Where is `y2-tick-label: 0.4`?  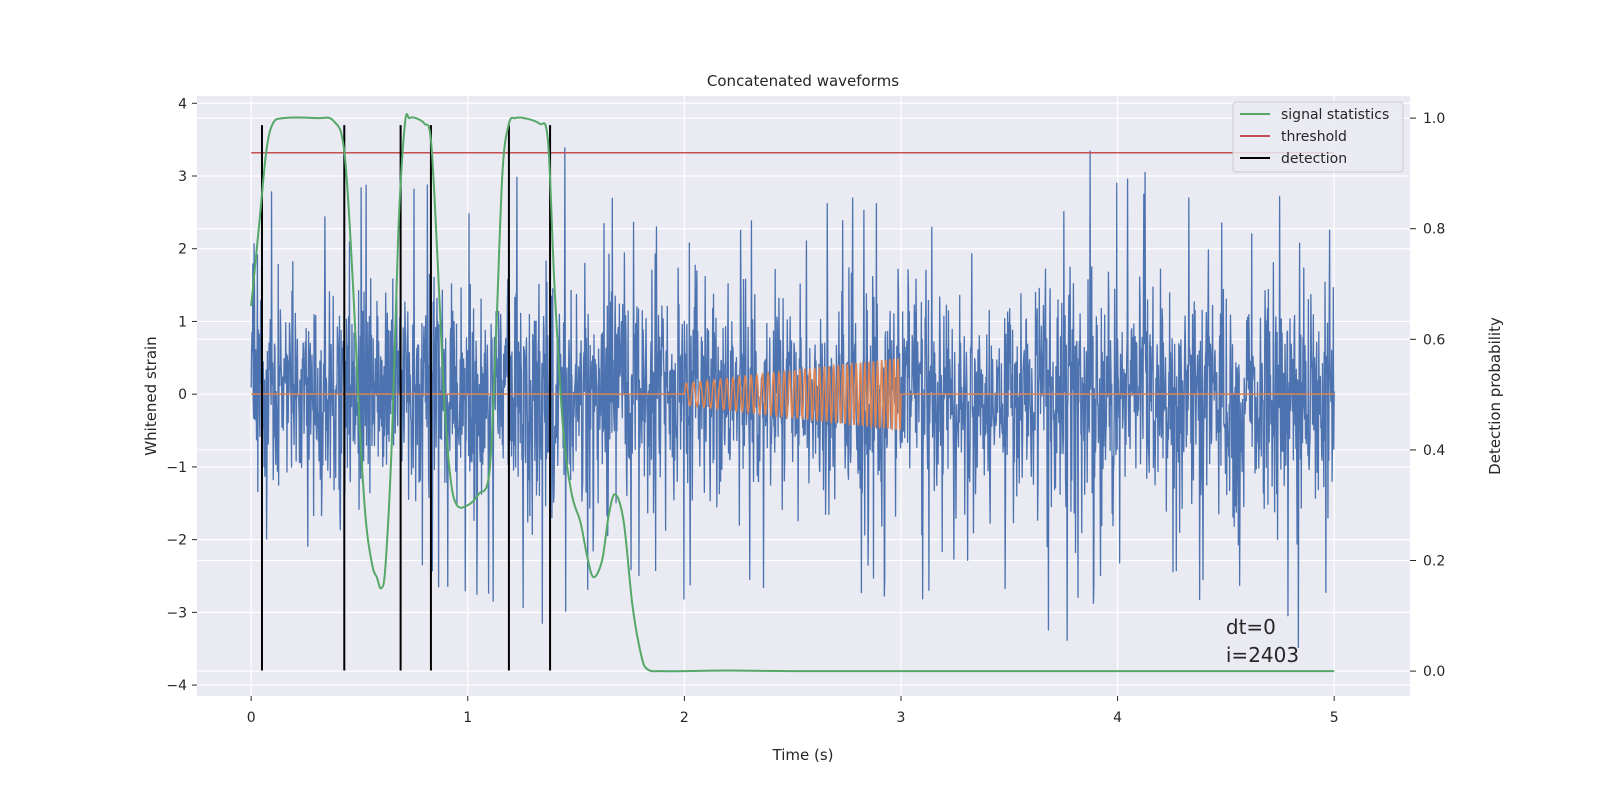 y2-tick-label: 0.4 is located at coordinates (1434, 451).